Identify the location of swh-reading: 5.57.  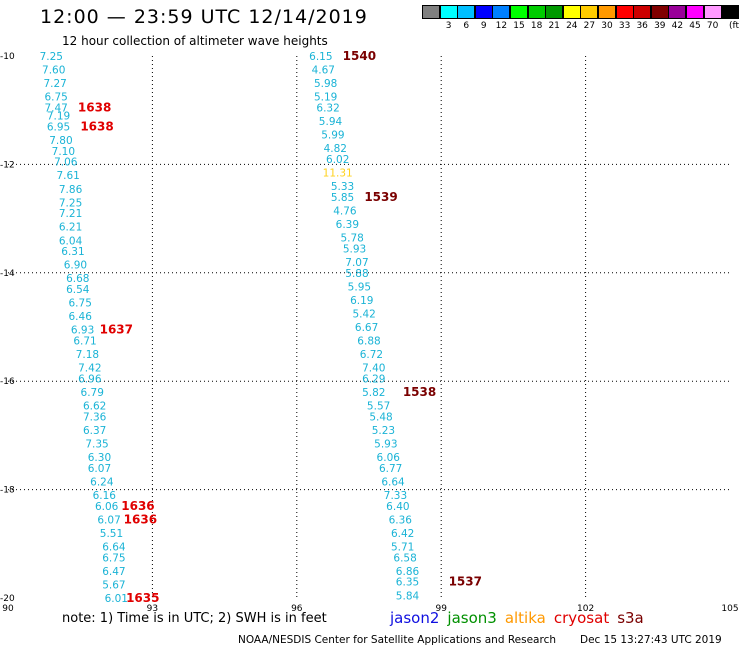
(378, 407).